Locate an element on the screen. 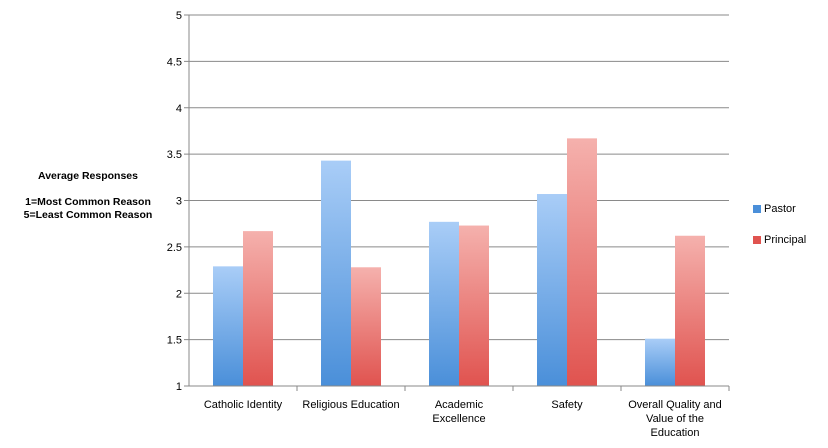 The width and height of the screenshot is (828, 448). legend-label-principal: Principal is located at coordinates (785, 240).